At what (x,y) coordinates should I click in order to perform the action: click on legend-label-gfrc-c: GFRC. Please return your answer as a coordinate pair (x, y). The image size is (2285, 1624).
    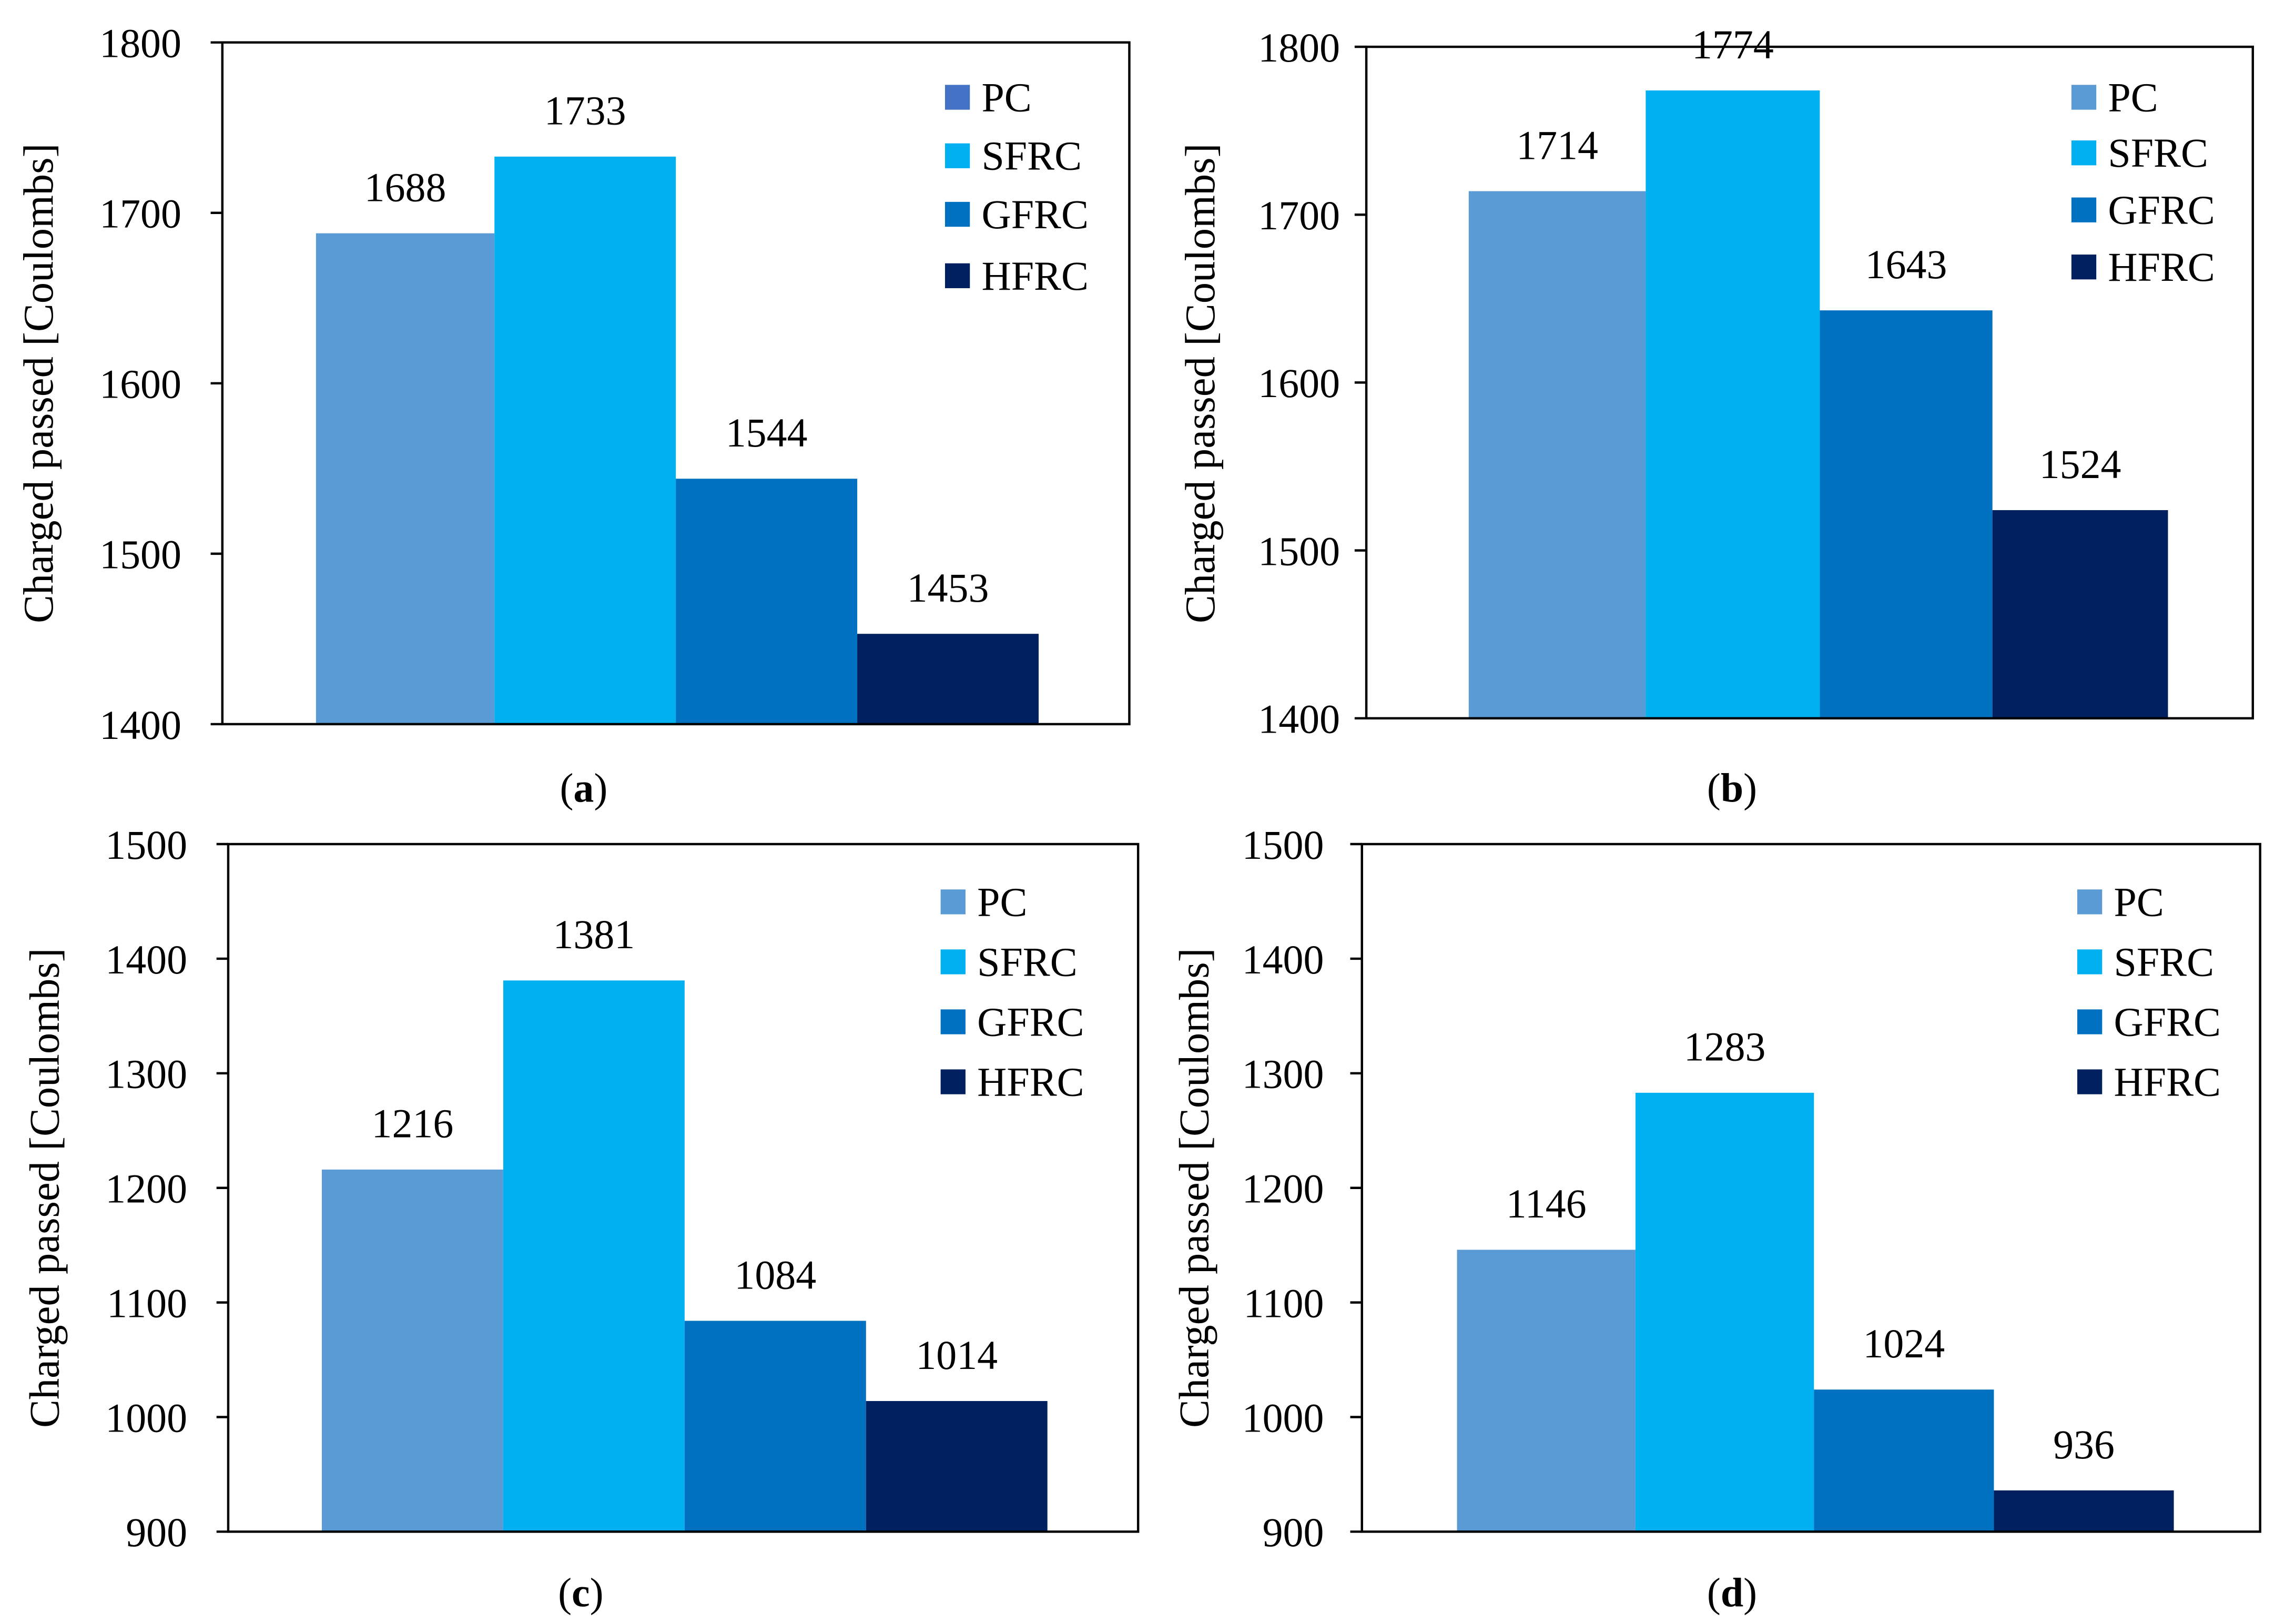
    Looking at the image, I should click on (1030, 1021).